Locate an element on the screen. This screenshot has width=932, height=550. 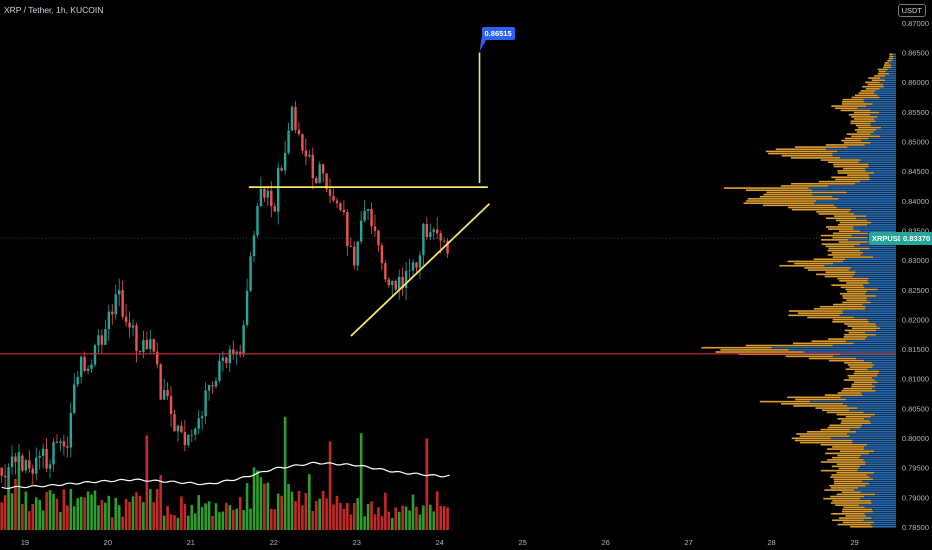
currency-selector: USDT is located at coordinates (911, 10).